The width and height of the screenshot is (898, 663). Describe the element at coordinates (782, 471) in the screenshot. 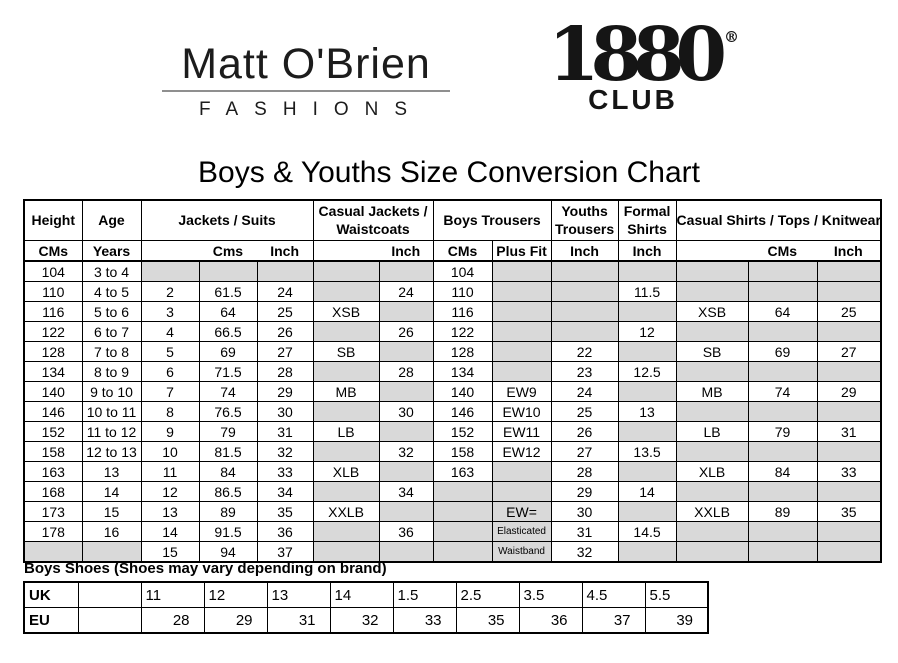

I see `table-cell: 84` at that location.